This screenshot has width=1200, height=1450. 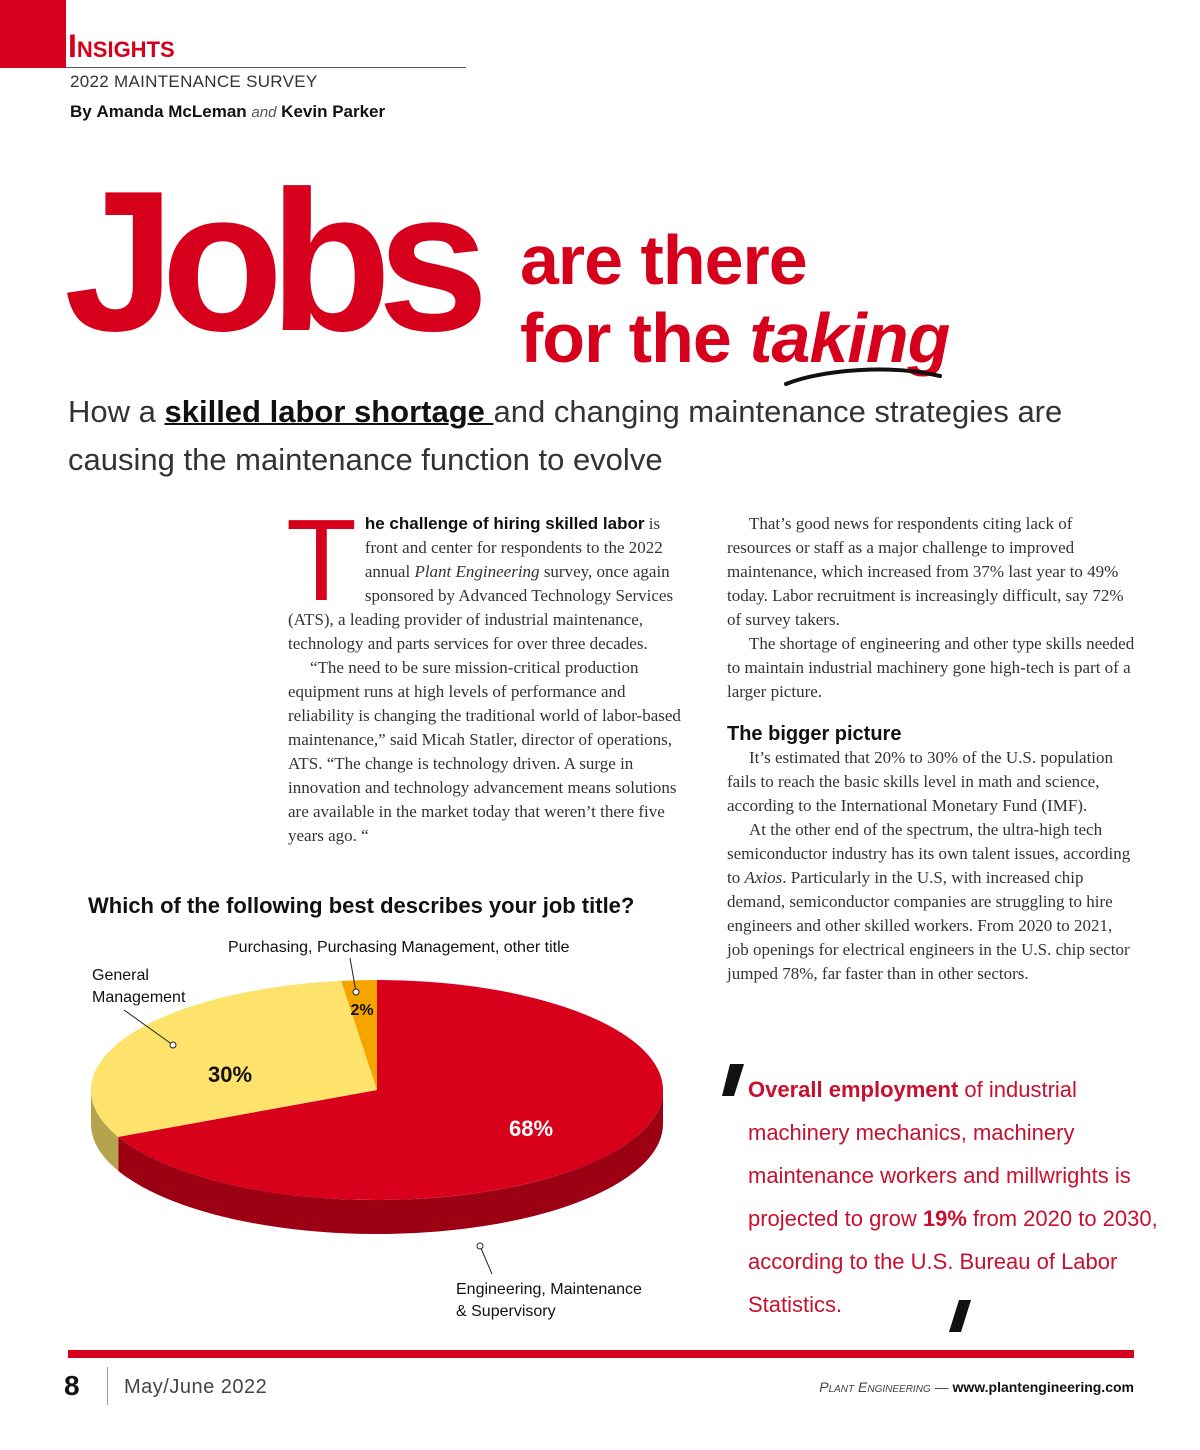 What do you see at coordinates (863, 376) in the screenshot?
I see `underline-swoosh-icon` at bounding box center [863, 376].